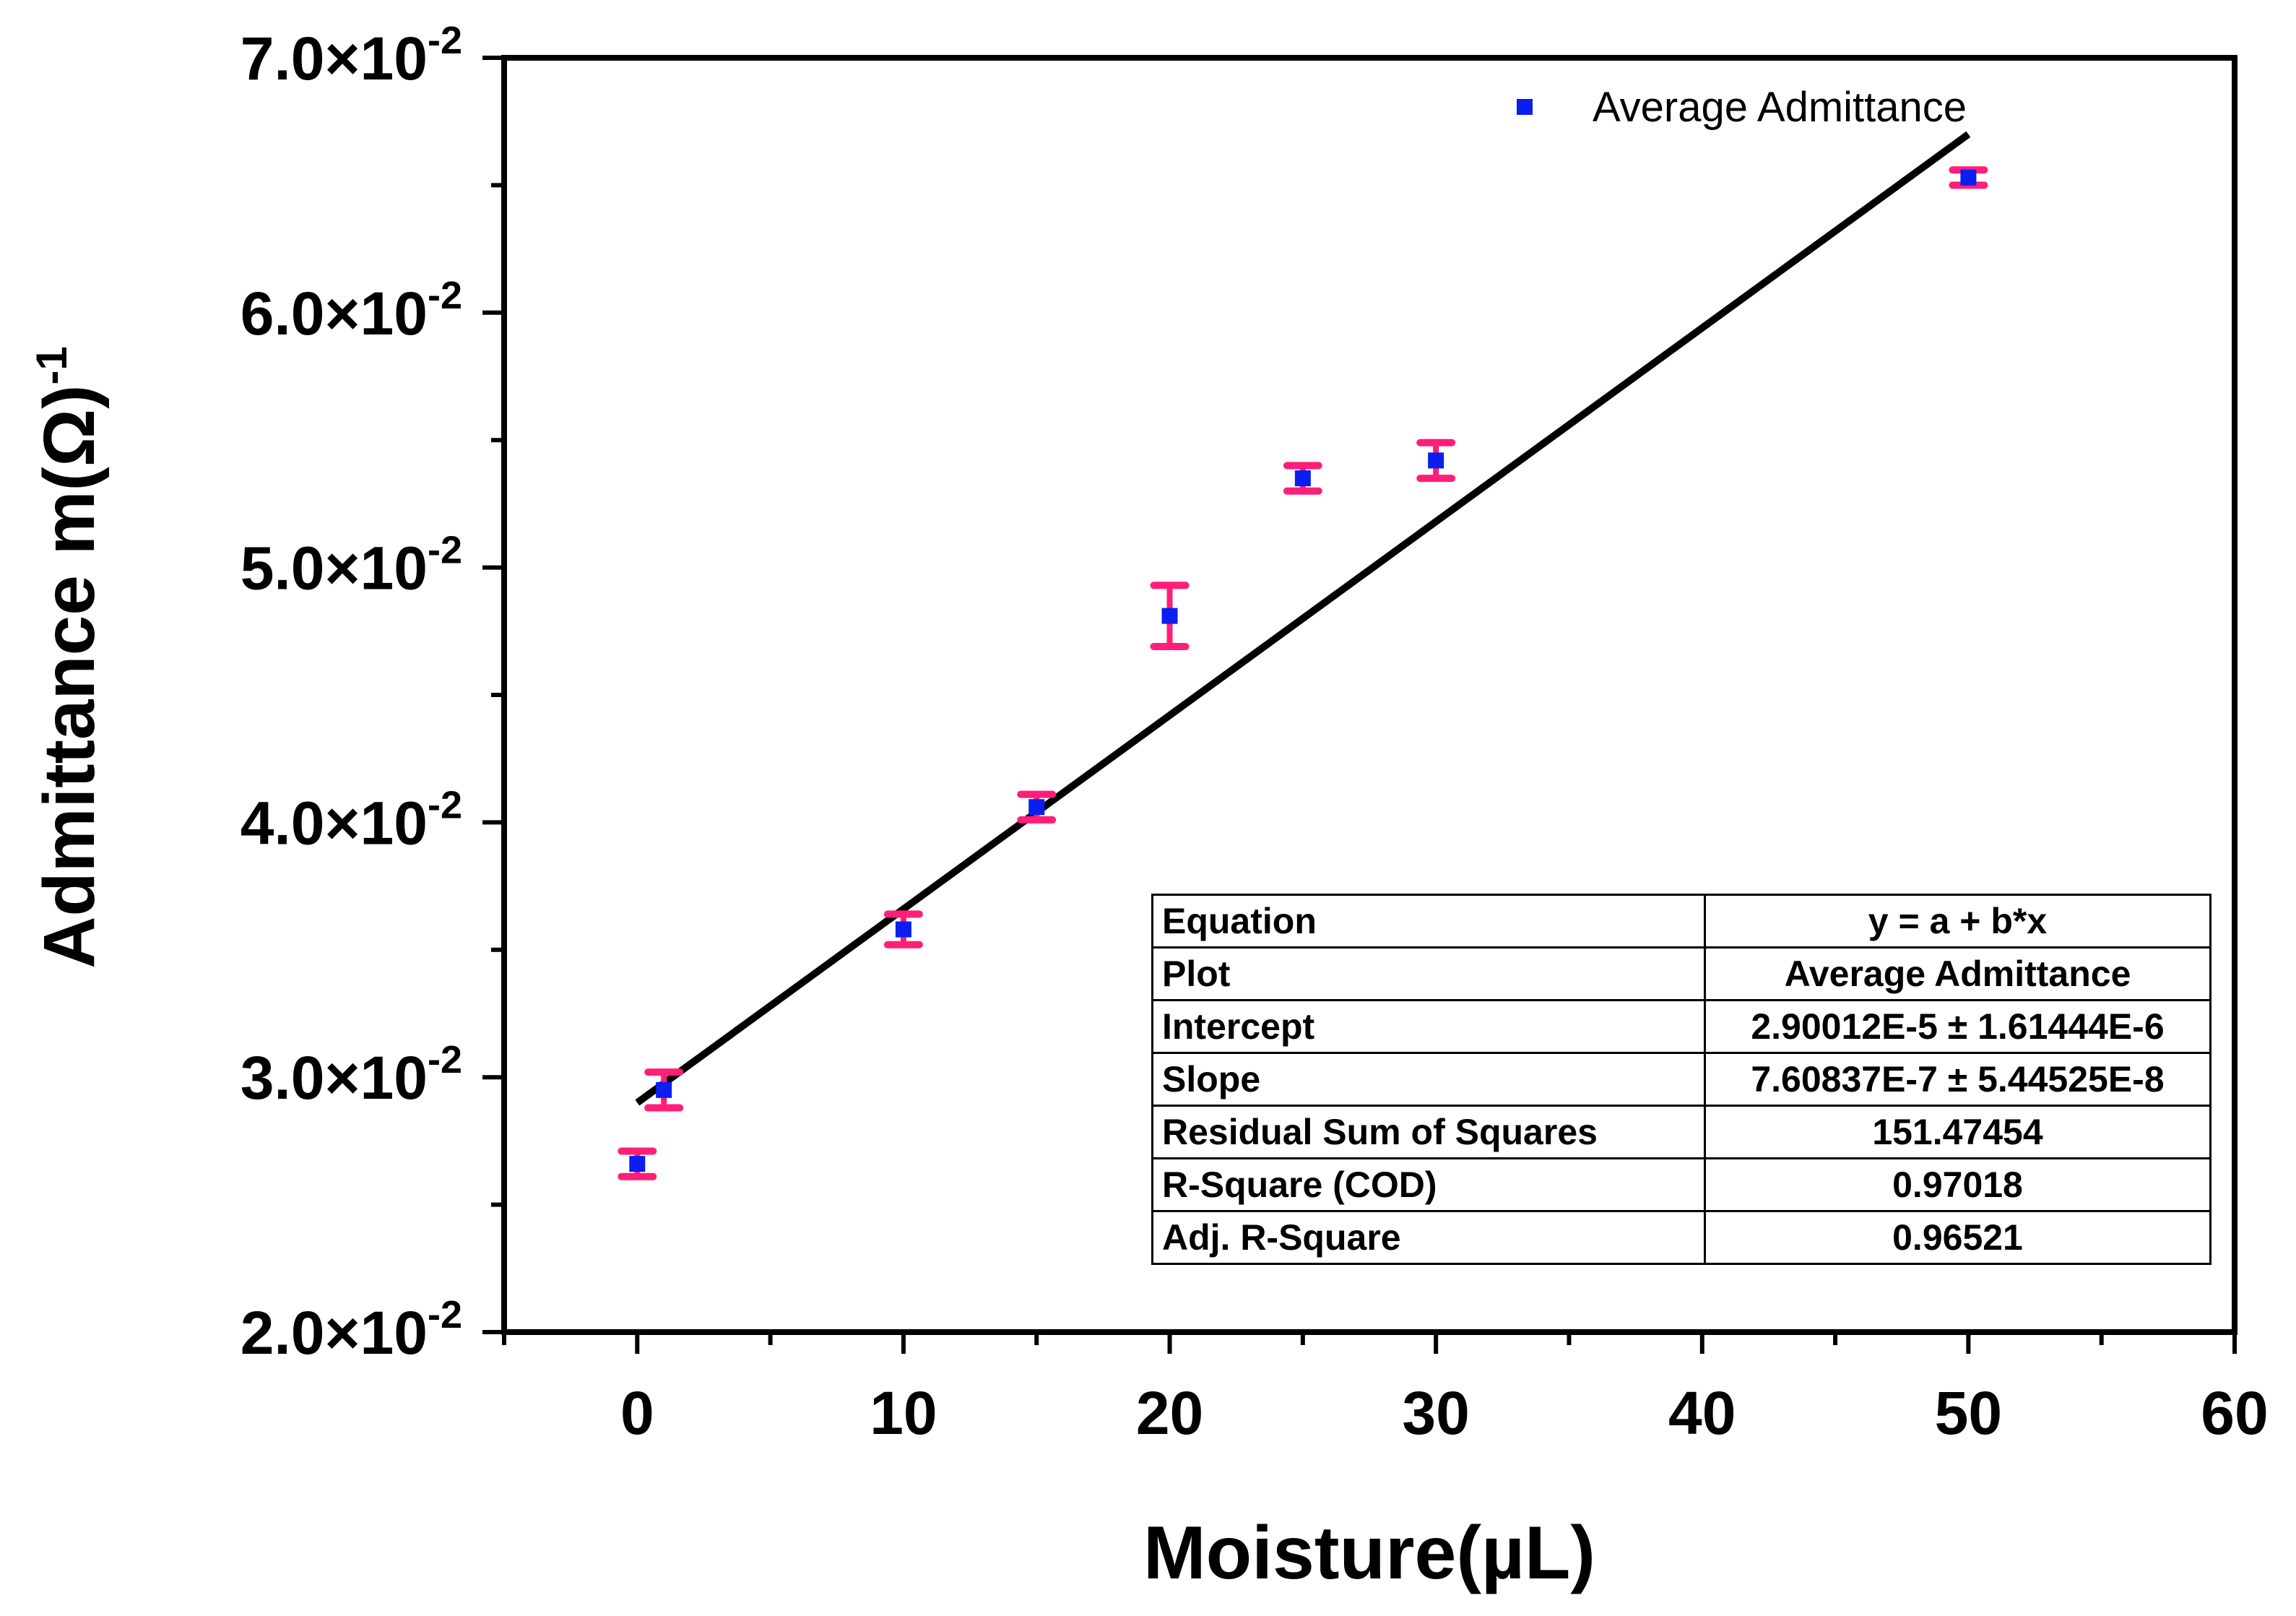 The image size is (2296, 1616). Describe the element at coordinates (1957, 1079) in the screenshot. I see `fit-table-value: 7.60837E-7 ± 5.44525E-8` at that location.